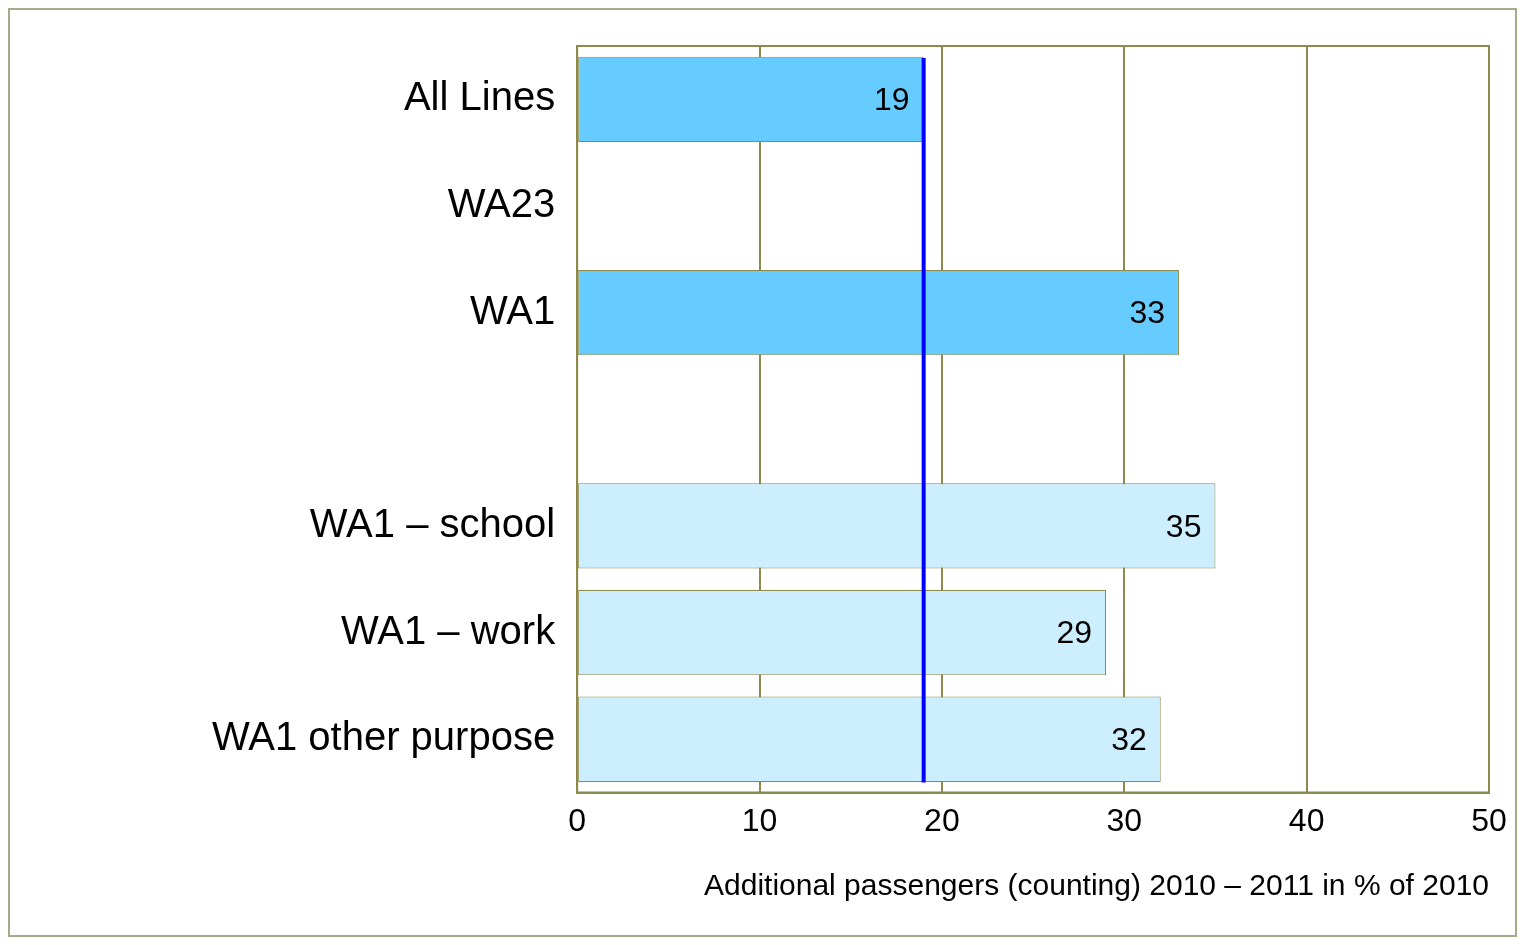 The width and height of the screenshot is (1527, 945). I want to click on x-tick-label: 40, so click(1306, 819).